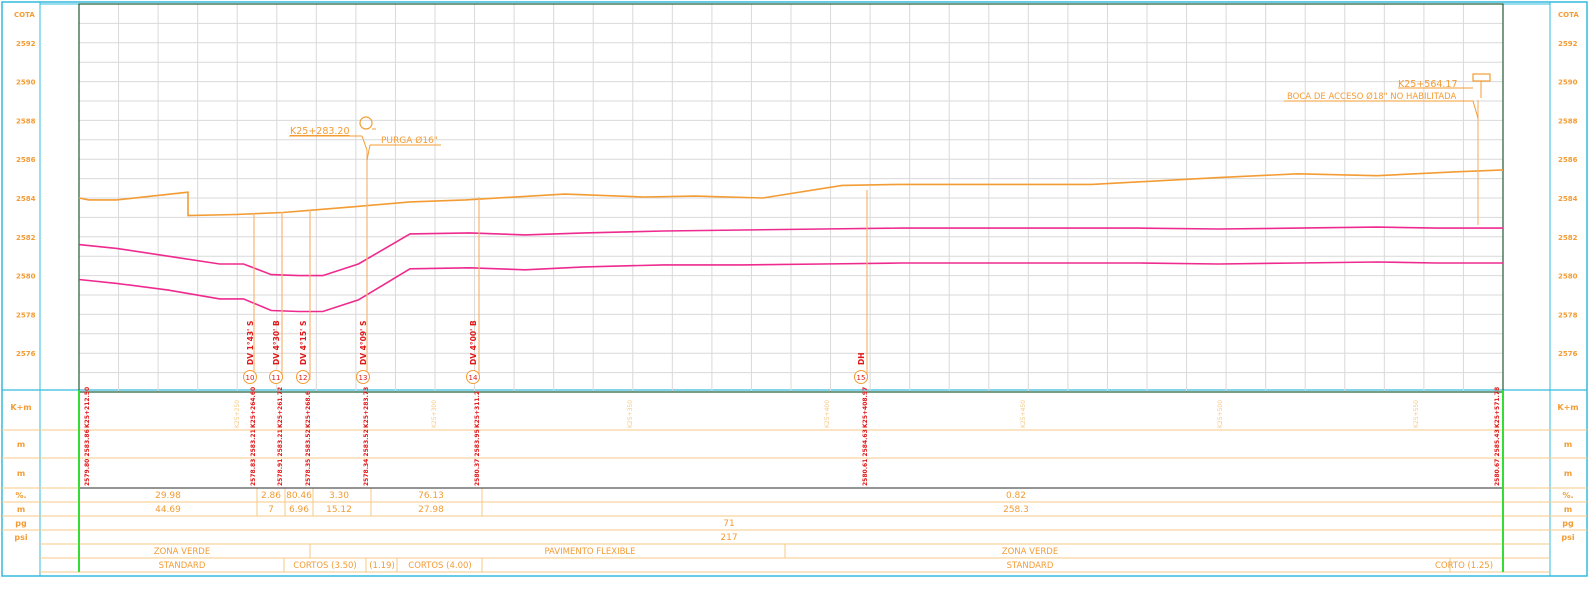 Image resolution: width=1591 pixels, height=589 pixels. What do you see at coordinates (1016, 496) in the screenshot?
I see `slope-pct: 0.82` at bounding box center [1016, 496].